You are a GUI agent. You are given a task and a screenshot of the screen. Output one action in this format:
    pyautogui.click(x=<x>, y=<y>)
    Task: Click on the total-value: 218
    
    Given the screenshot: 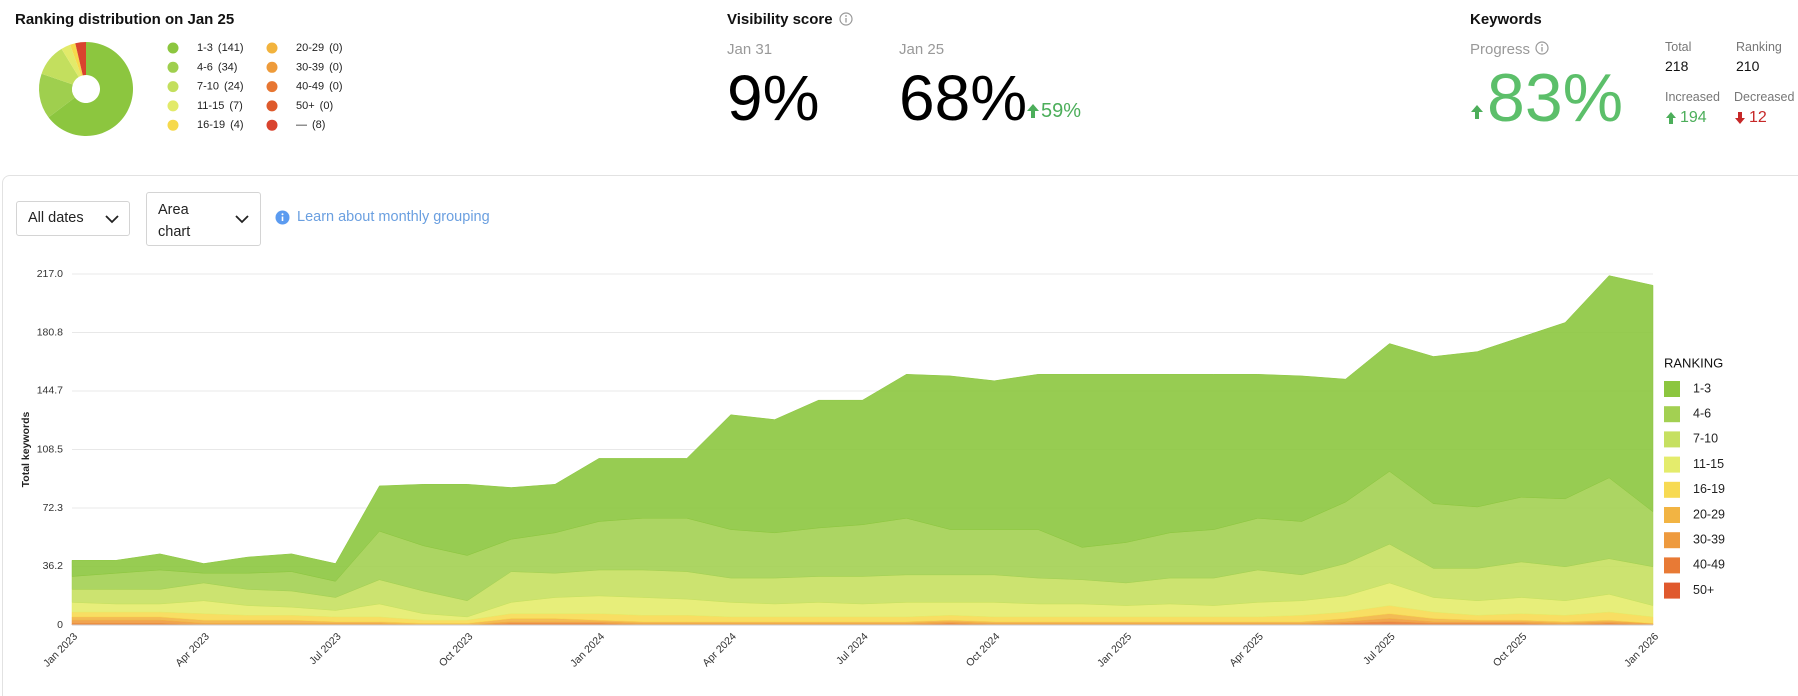 What is the action you would take?
    pyautogui.click(x=1677, y=66)
    